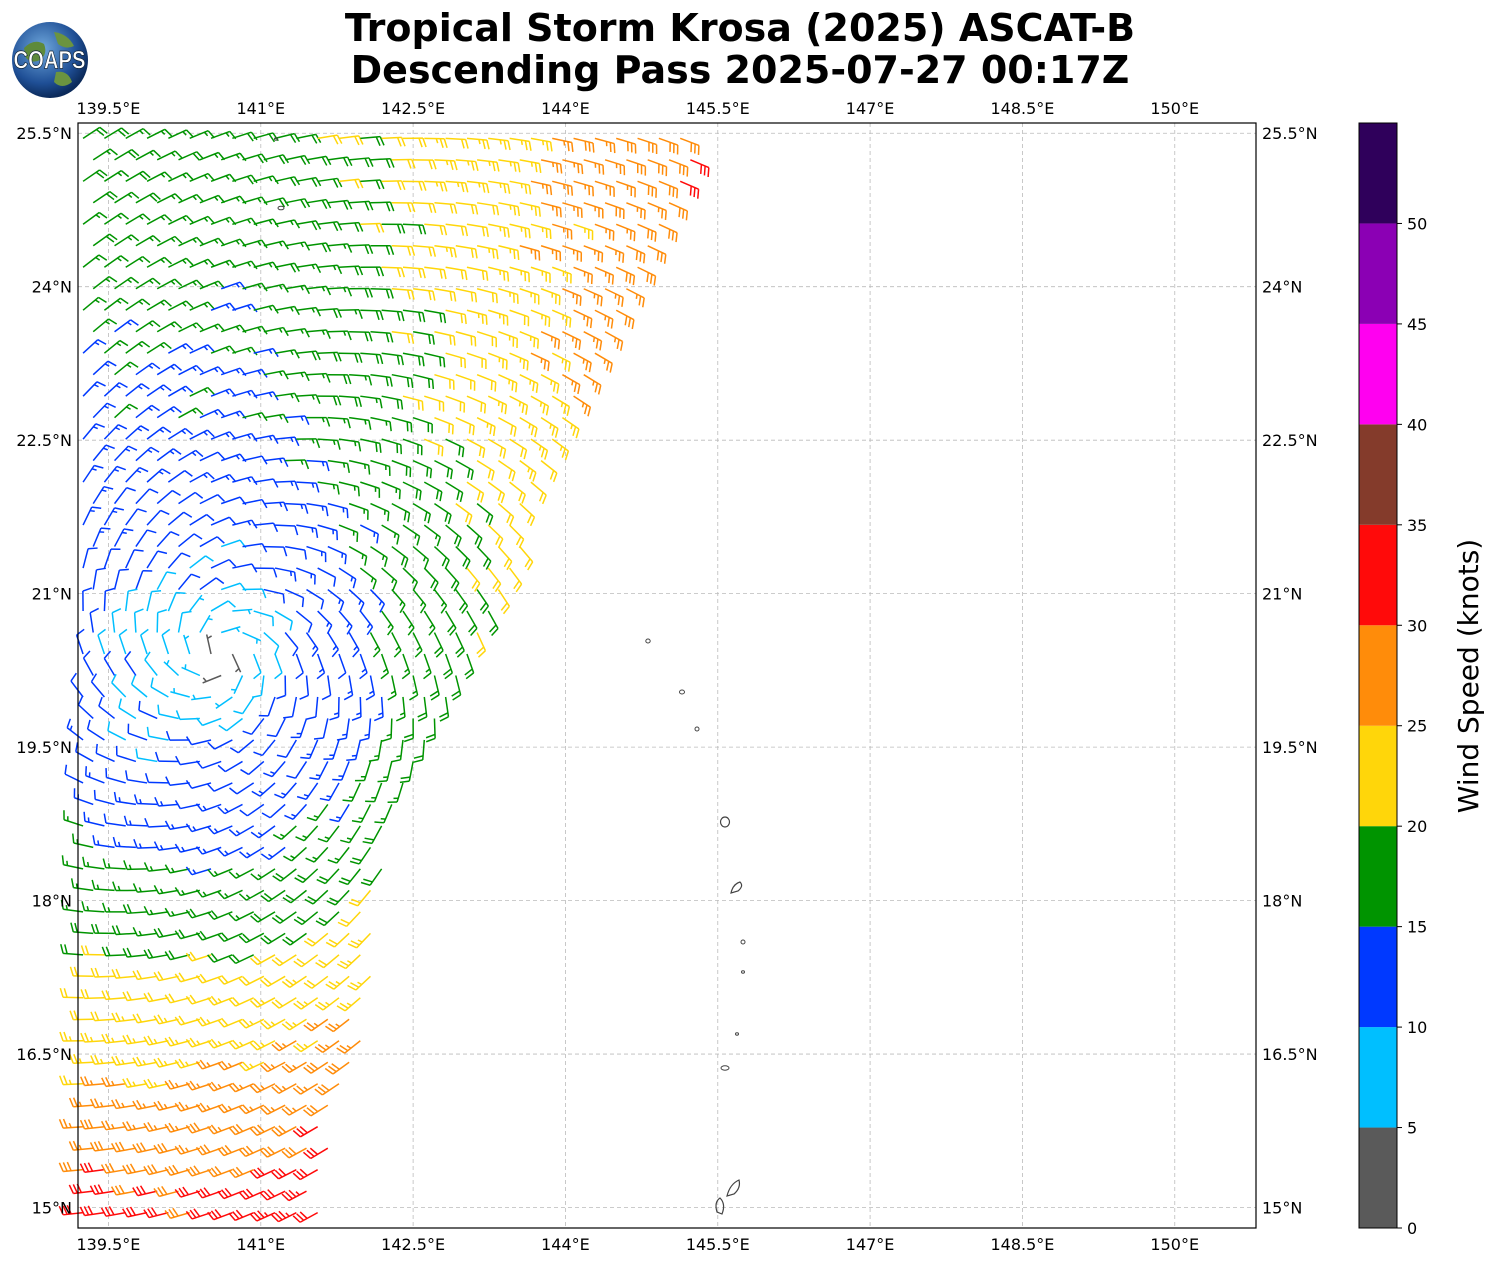 The height and width of the screenshot is (1264, 1496). What do you see at coordinates (52, 1208) in the screenshot?
I see `lat-tick-label: 15°N` at bounding box center [52, 1208].